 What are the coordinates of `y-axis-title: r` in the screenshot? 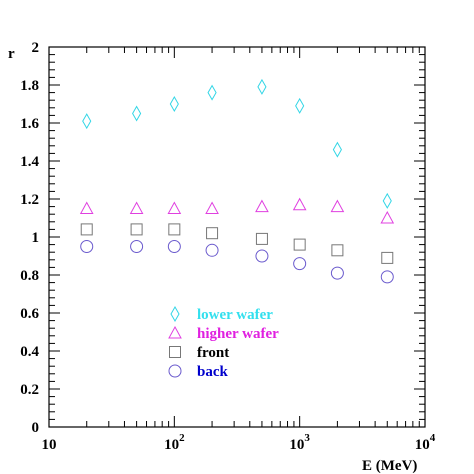 It's located at (11, 54).